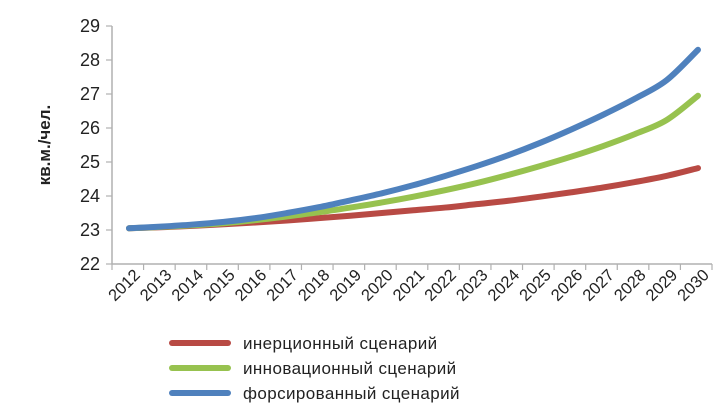 The height and width of the screenshot is (408, 716). What do you see at coordinates (219, 285) in the screenshot?
I see `x-tick-label: 2015` at bounding box center [219, 285].